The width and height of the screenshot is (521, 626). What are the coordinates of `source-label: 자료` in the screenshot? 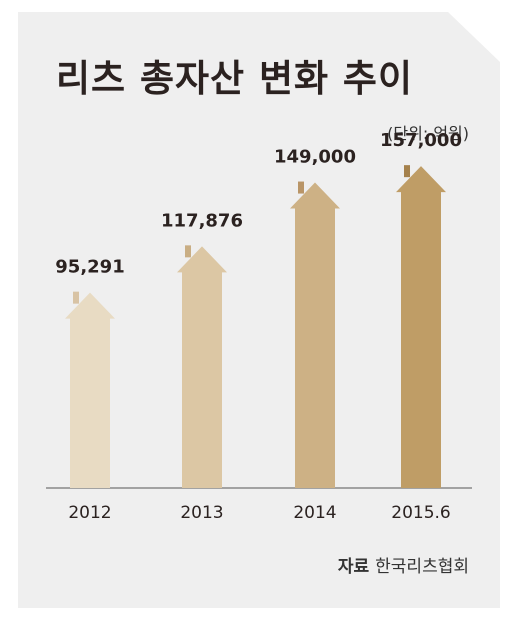 It's located at (353, 567).